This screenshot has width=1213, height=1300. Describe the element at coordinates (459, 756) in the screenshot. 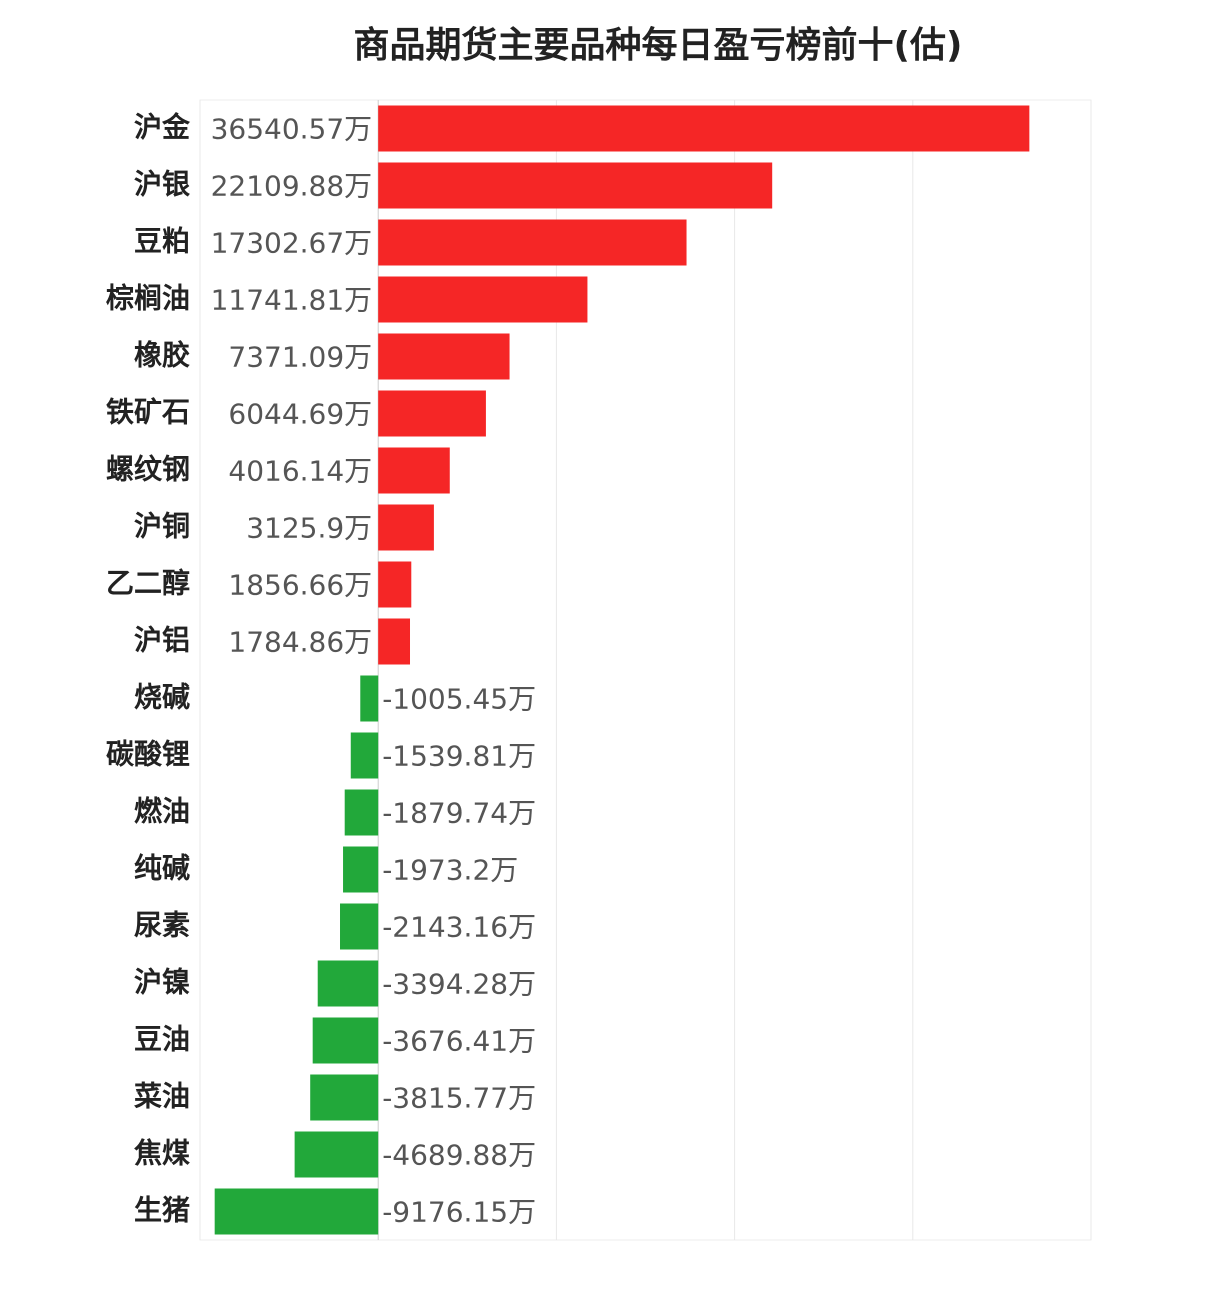

I see `value-label: -1539.81万` at that location.